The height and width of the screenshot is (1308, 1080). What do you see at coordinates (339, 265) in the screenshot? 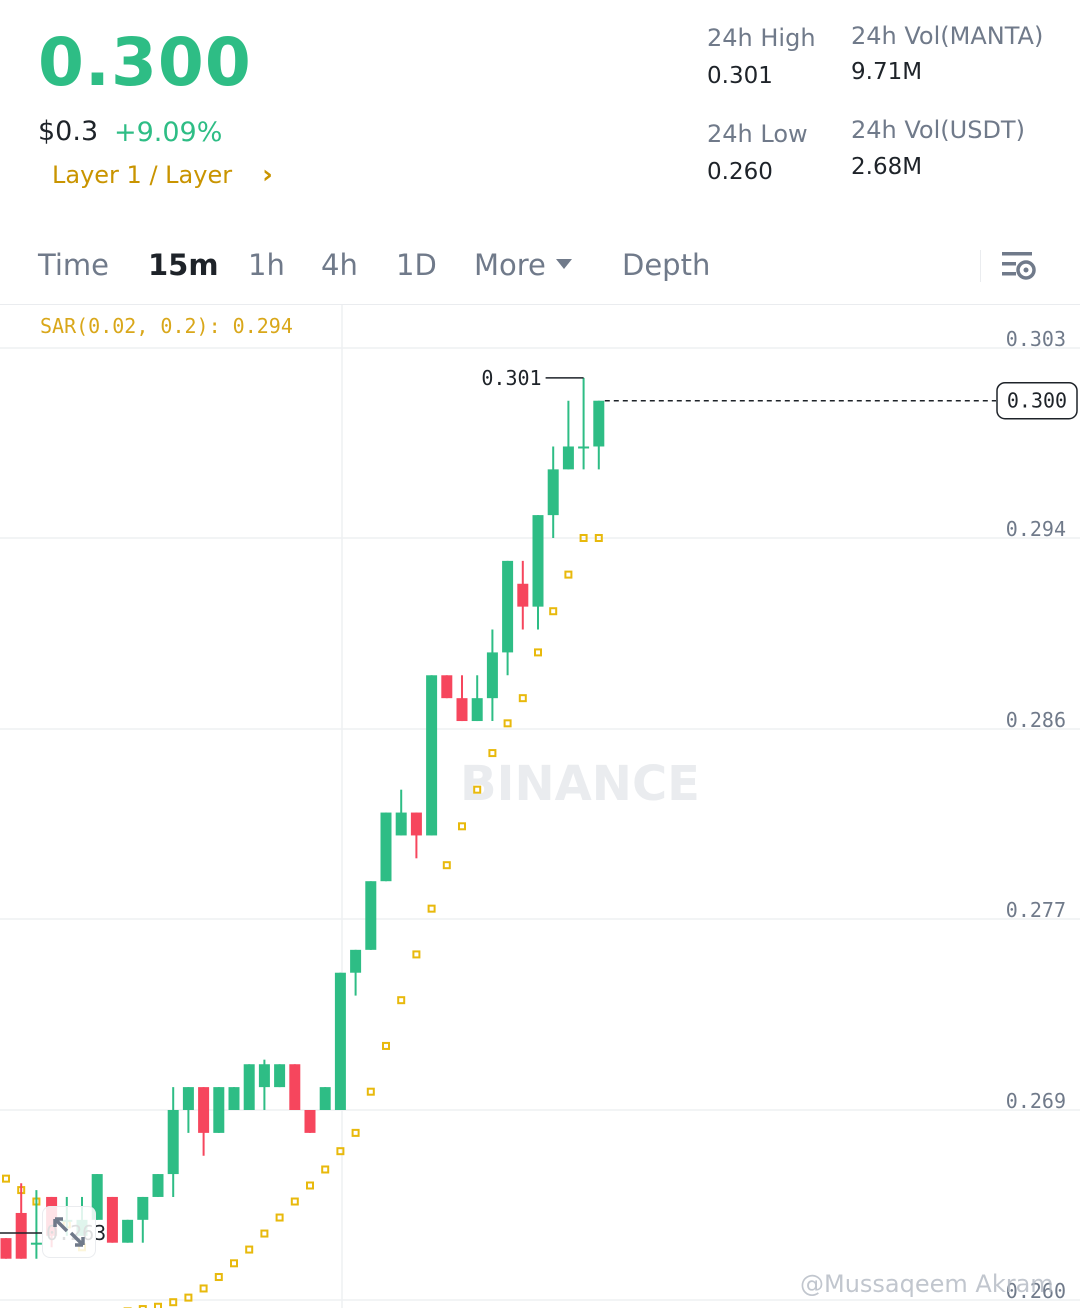
I see `tab-4h: 4h` at bounding box center [339, 265].